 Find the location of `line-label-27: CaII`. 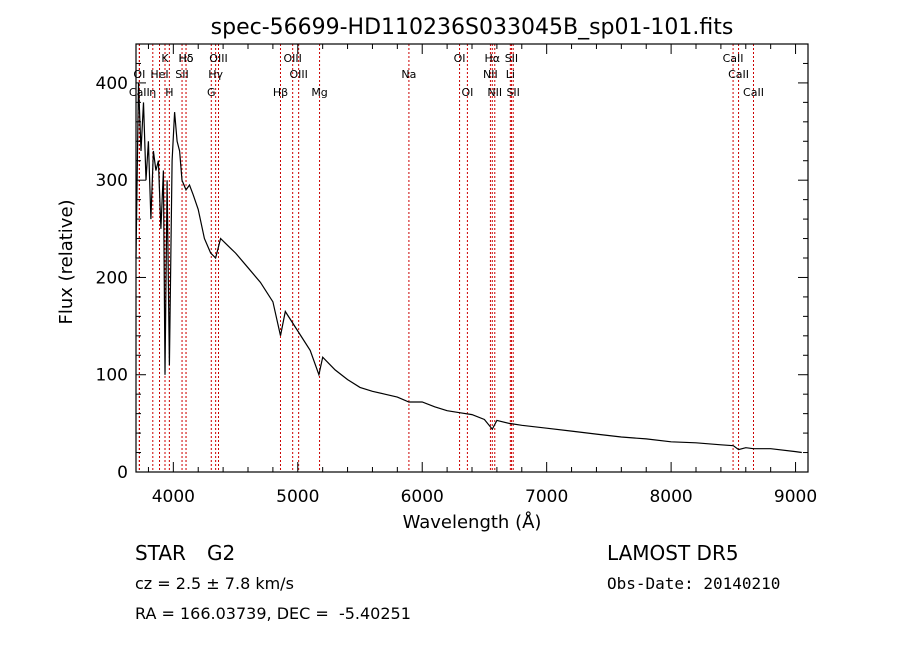

line-label-27: CaII is located at coordinates (753, 92).